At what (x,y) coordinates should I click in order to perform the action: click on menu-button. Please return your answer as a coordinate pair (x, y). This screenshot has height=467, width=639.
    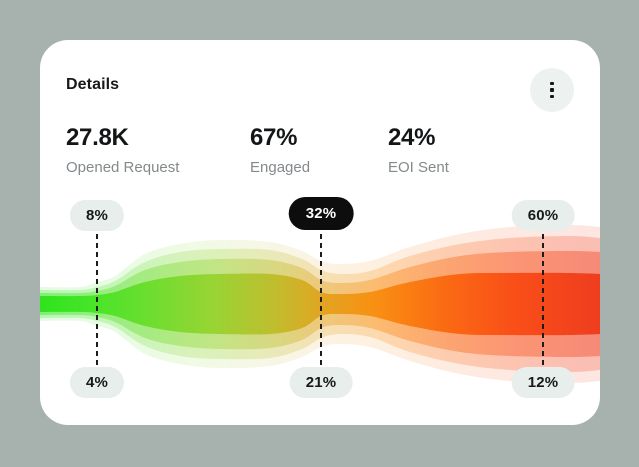
    Looking at the image, I should click on (552, 90).